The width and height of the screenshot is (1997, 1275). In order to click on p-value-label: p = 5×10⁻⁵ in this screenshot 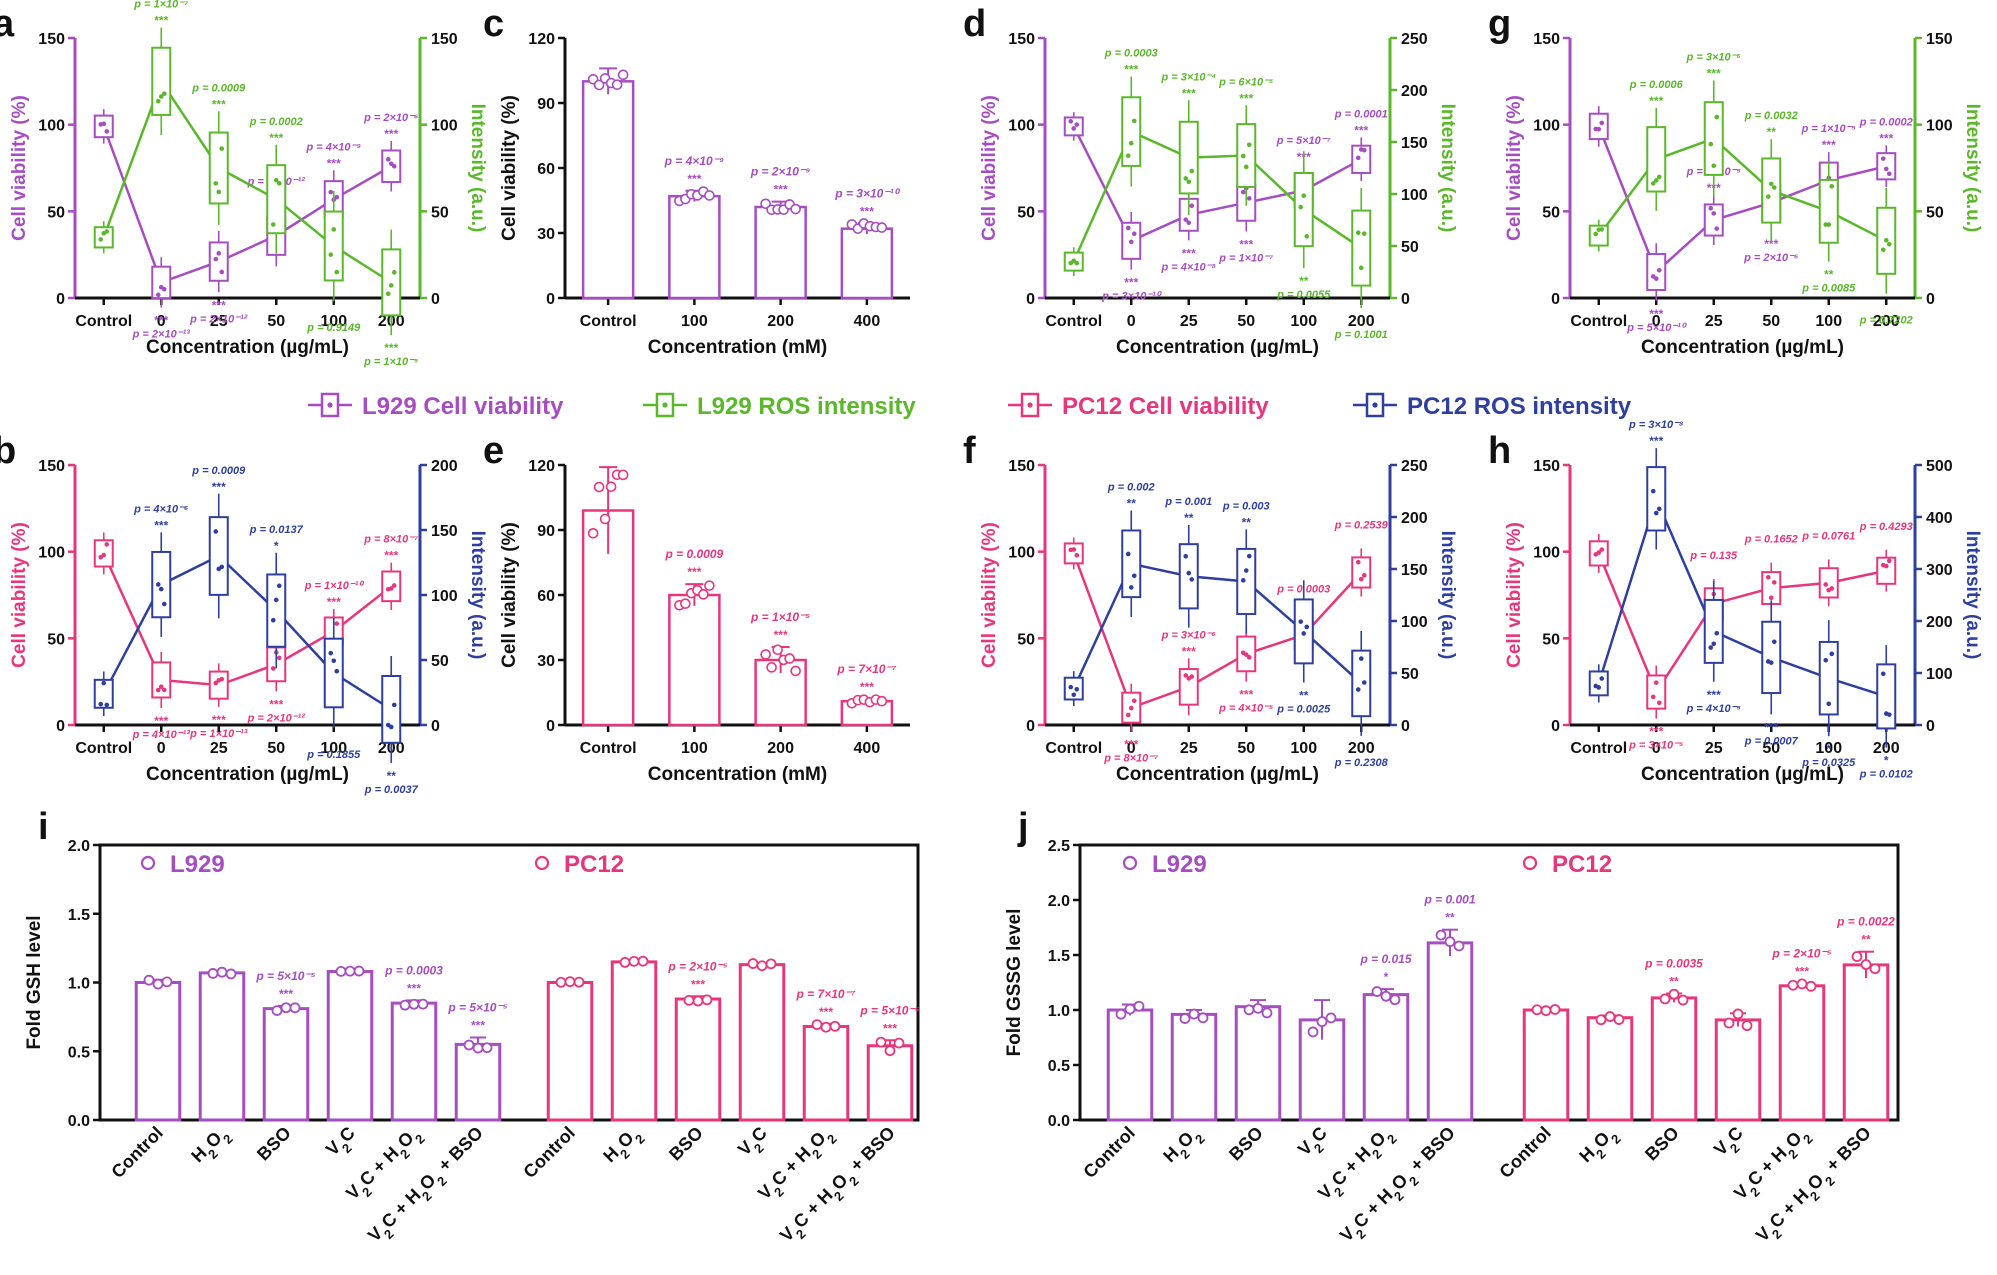, I will do `click(477, 1008)`.